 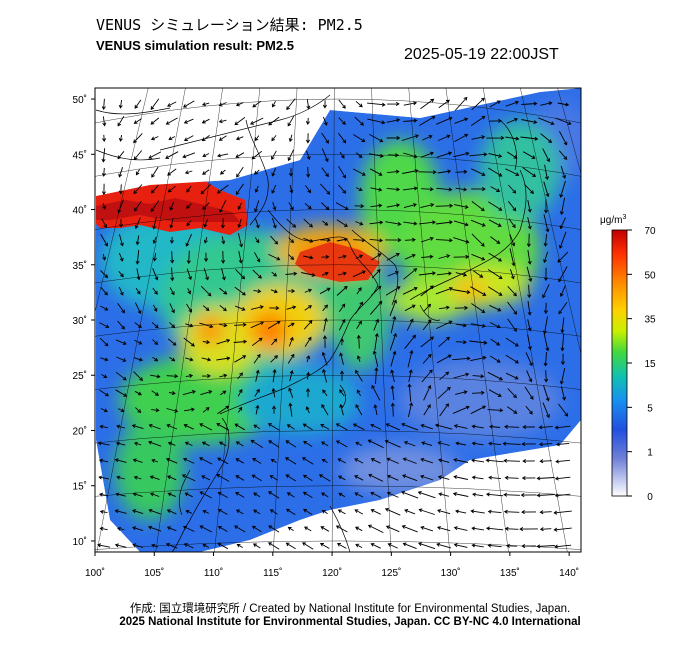 I want to click on colorbar-gradient, so click(x=619, y=363).